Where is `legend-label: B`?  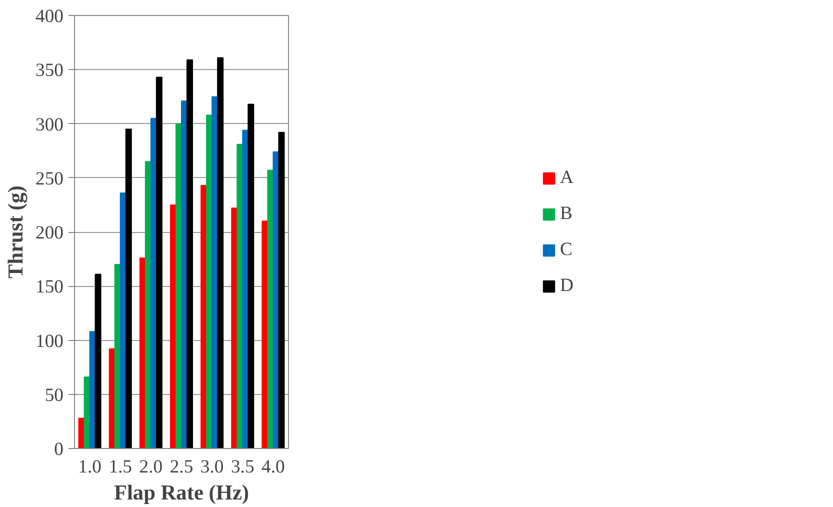 legend-label: B is located at coordinates (567, 213).